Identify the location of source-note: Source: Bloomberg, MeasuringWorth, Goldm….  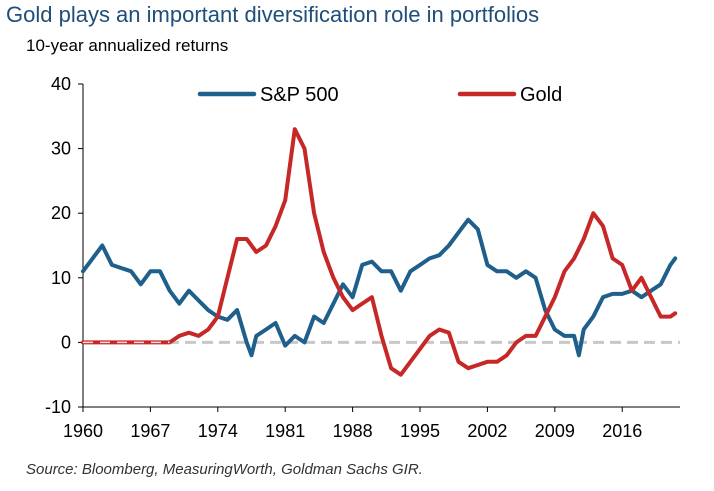
(224, 469).